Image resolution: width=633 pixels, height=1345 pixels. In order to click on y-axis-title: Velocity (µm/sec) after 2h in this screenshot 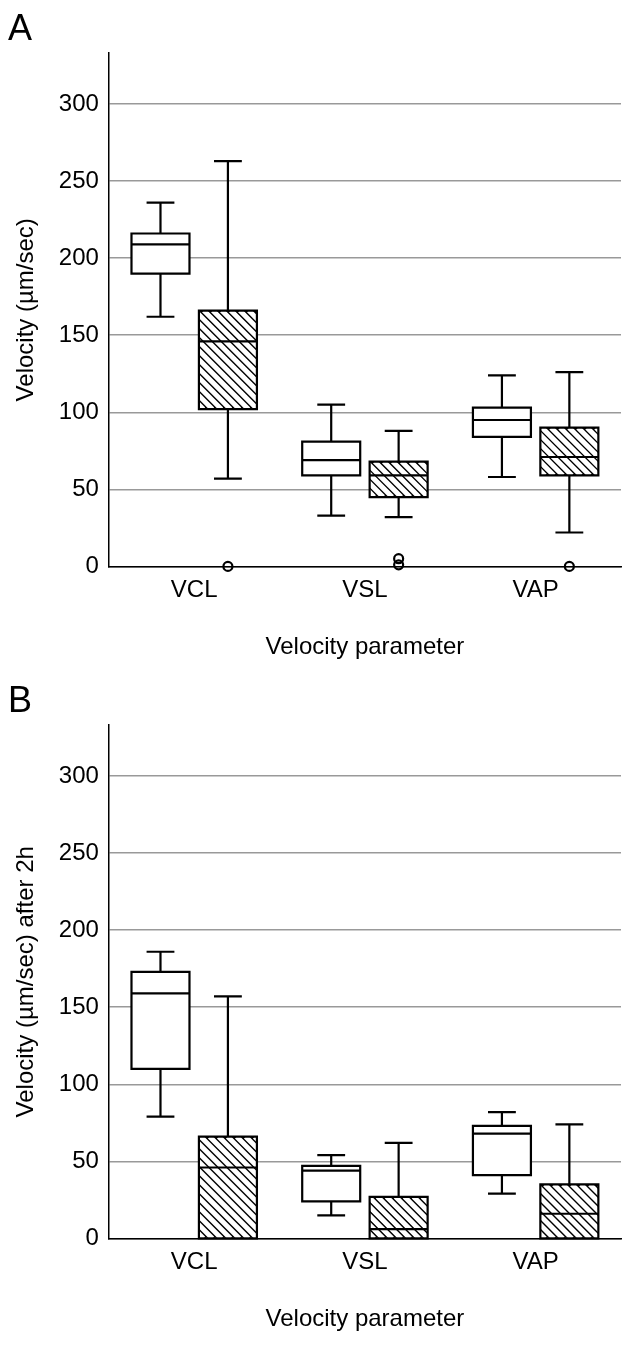, I will do `click(25, 982)`.